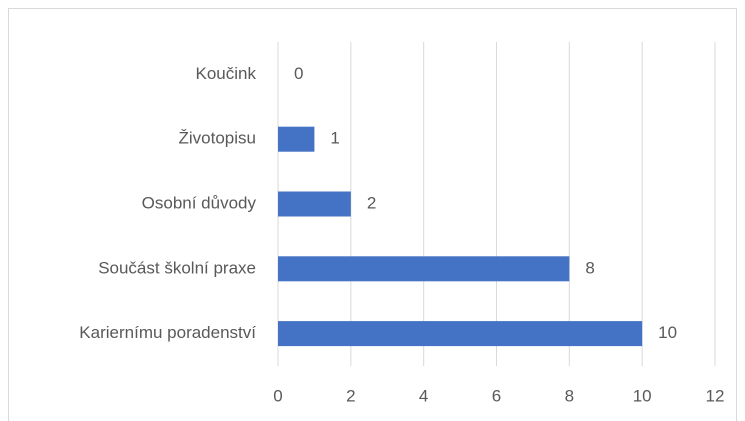 The height and width of the screenshot is (421, 745). What do you see at coordinates (642, 395) in the screenshot?
I see `x-tick-label: 10` at bounding box center [642, 395].